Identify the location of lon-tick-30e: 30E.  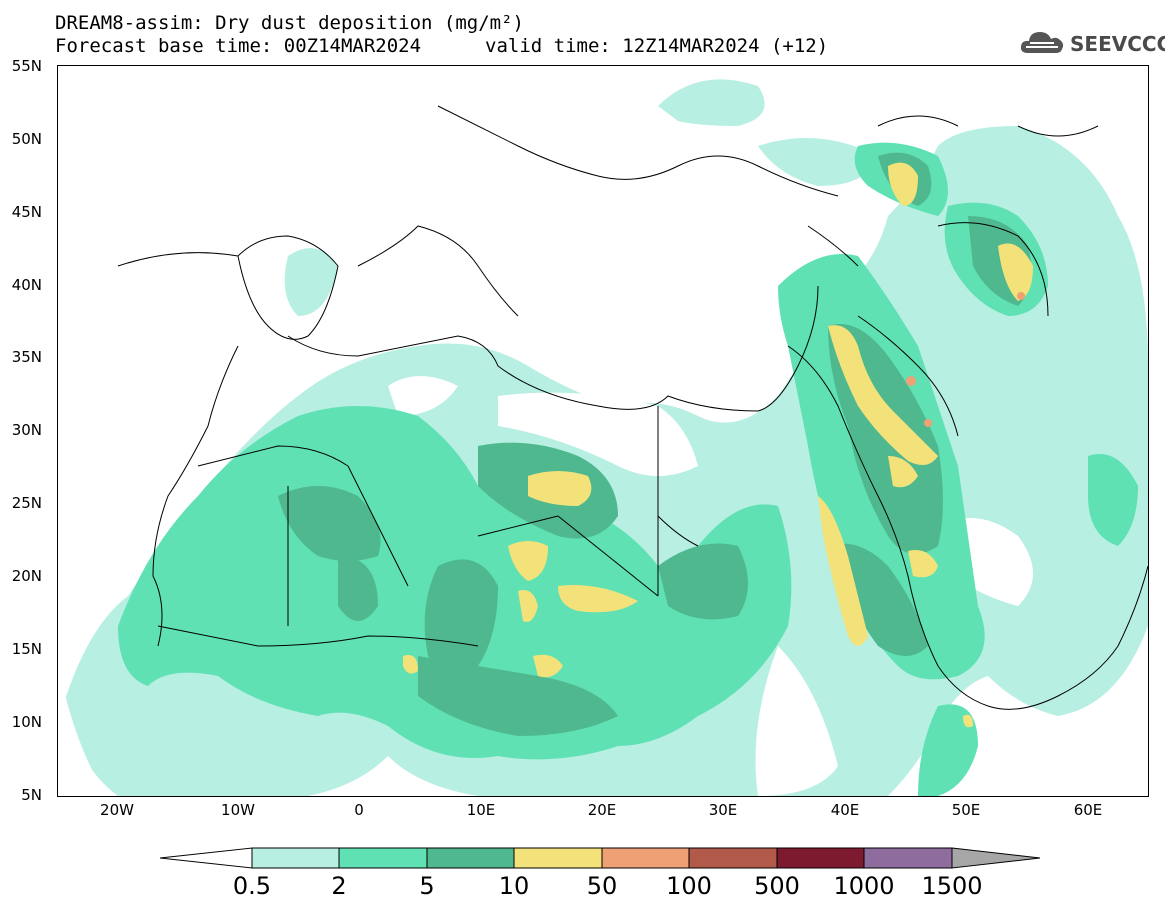
(723, 810).